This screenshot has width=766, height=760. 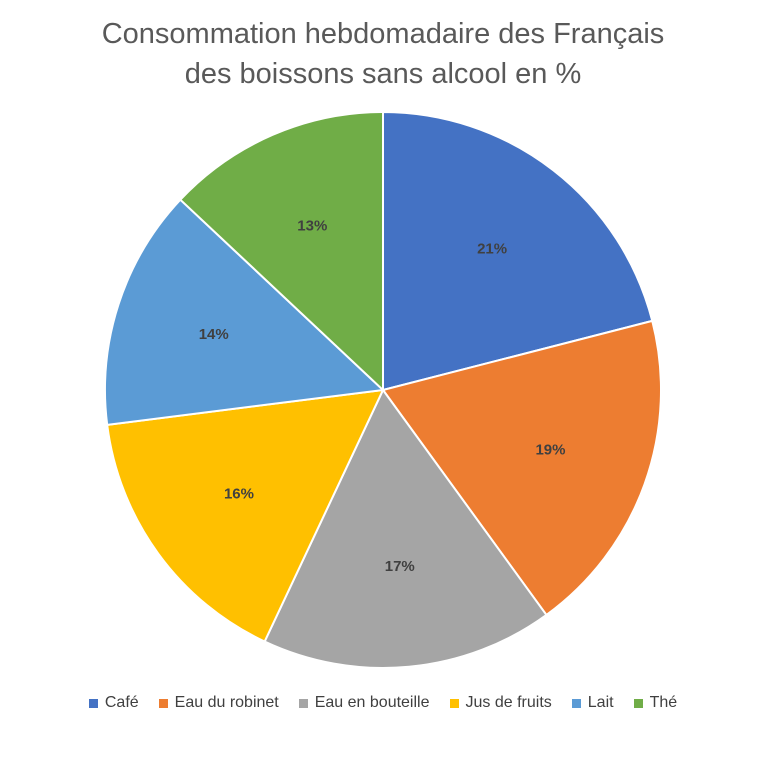 I want to click on legend-label-cafe: Café, so click(x=121, y=702).